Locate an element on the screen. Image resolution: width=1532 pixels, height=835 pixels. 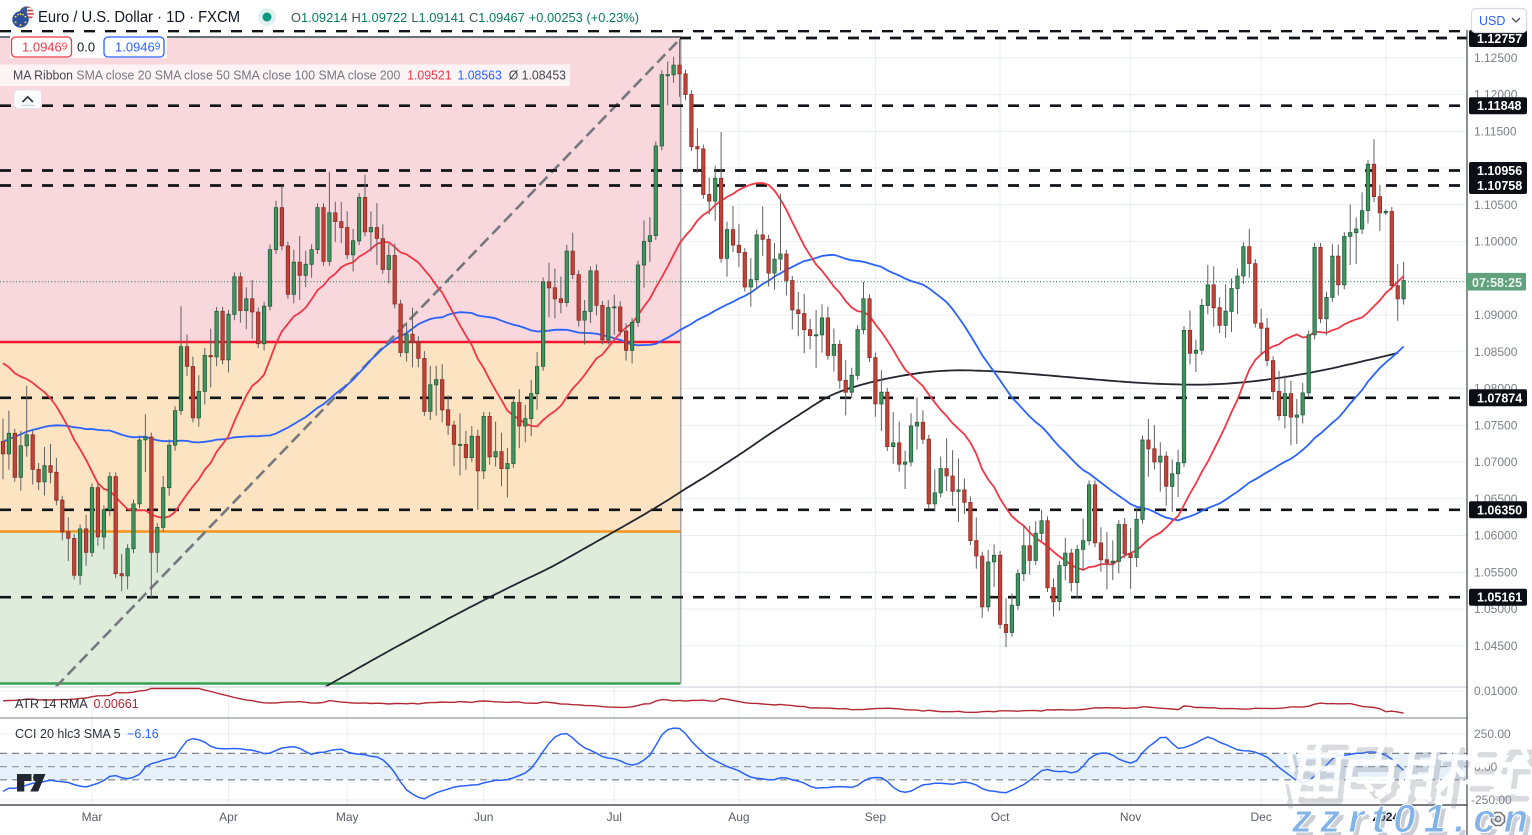
svg-text: 1.12500 is located at coordinates (1496, 58).